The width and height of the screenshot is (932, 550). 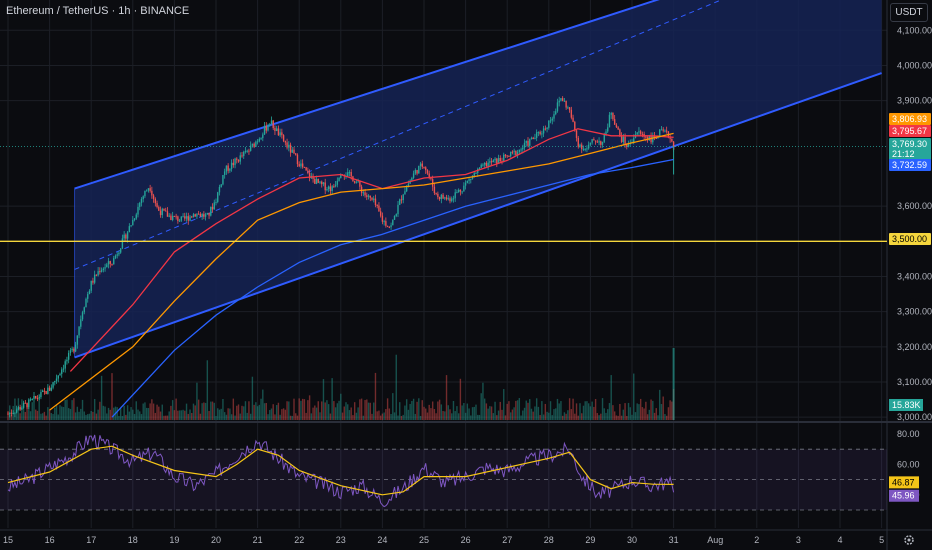 I want to click on rsi-line, so click(x=341, y=471).